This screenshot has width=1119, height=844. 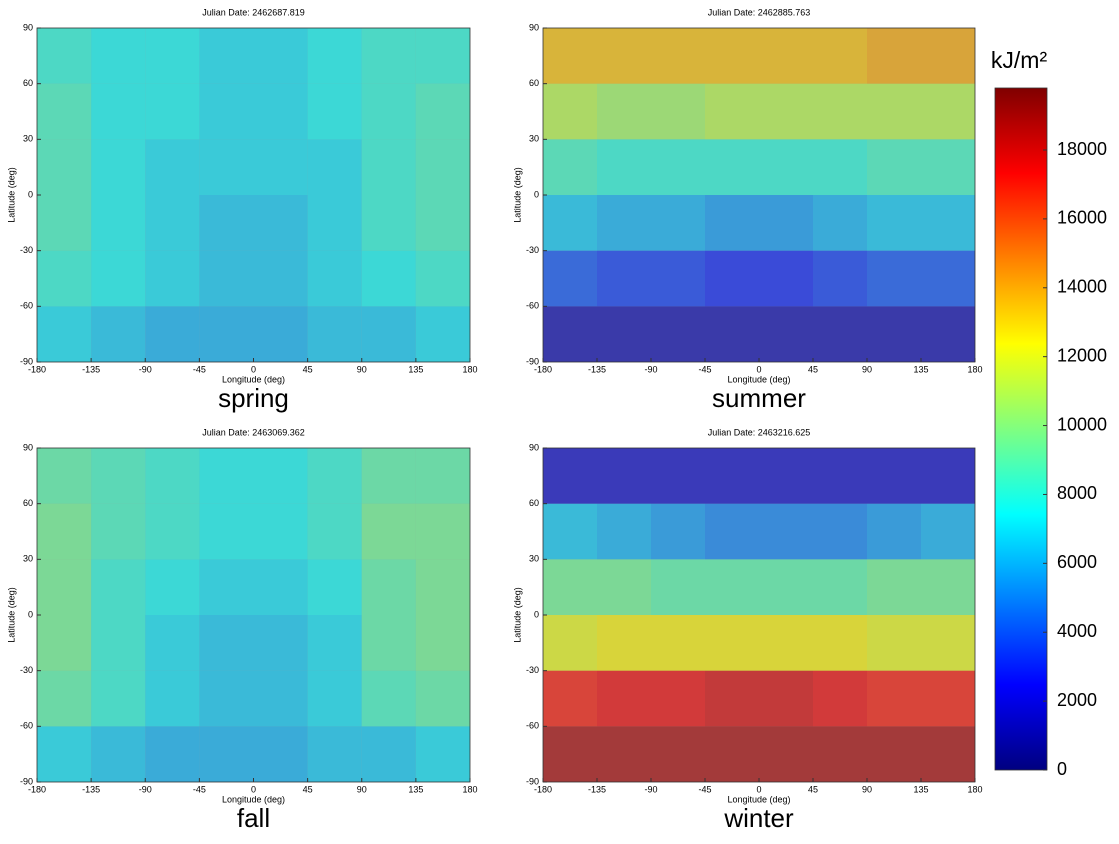 I want to click on x-tick-label: 180, so click(x=469, y=369).